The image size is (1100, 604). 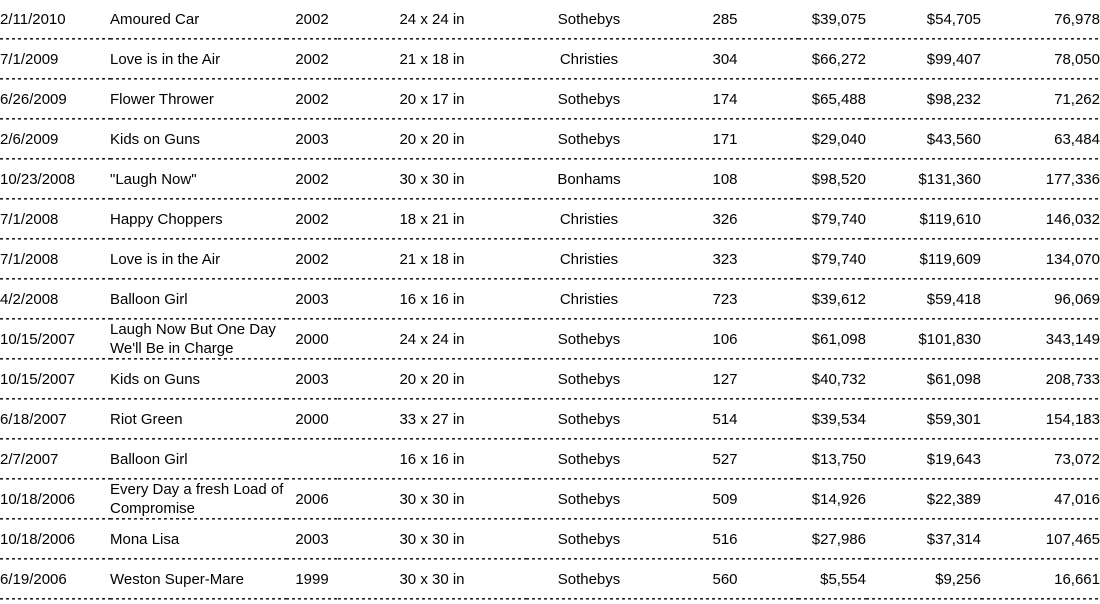 I want to click on cell-price-1: $14,926, so click(x=832, y=500).